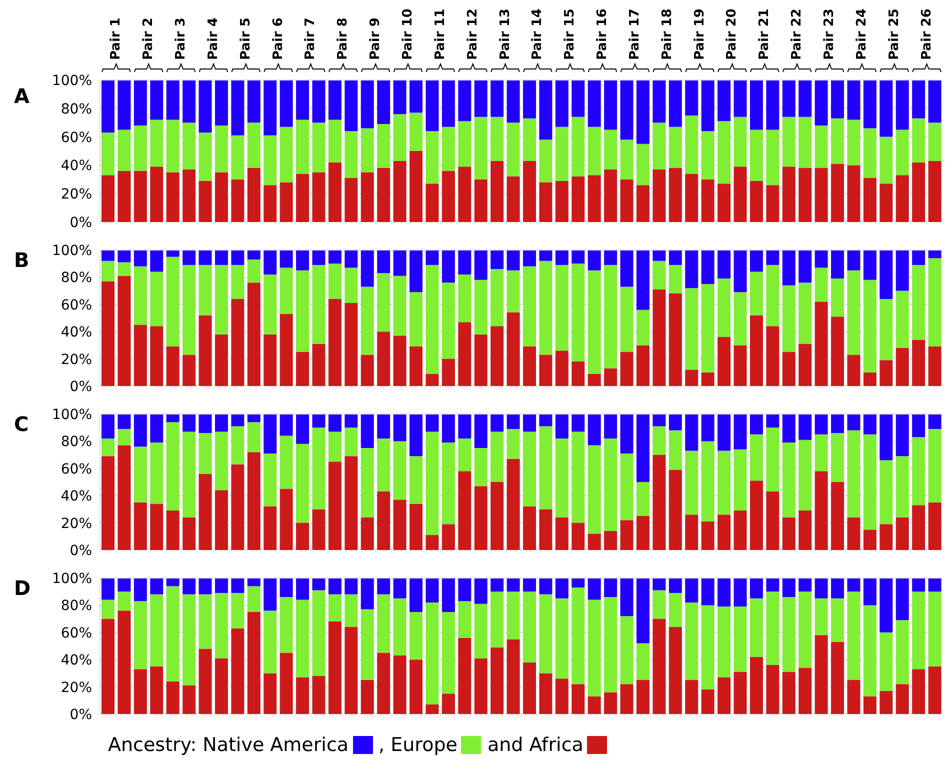 The width and height of the screenshot is (952, 778). What do you see at coordinates (76, 496) in the screenshot?
I see `y-tick-label: 40%` at bounding box center [76, 496].